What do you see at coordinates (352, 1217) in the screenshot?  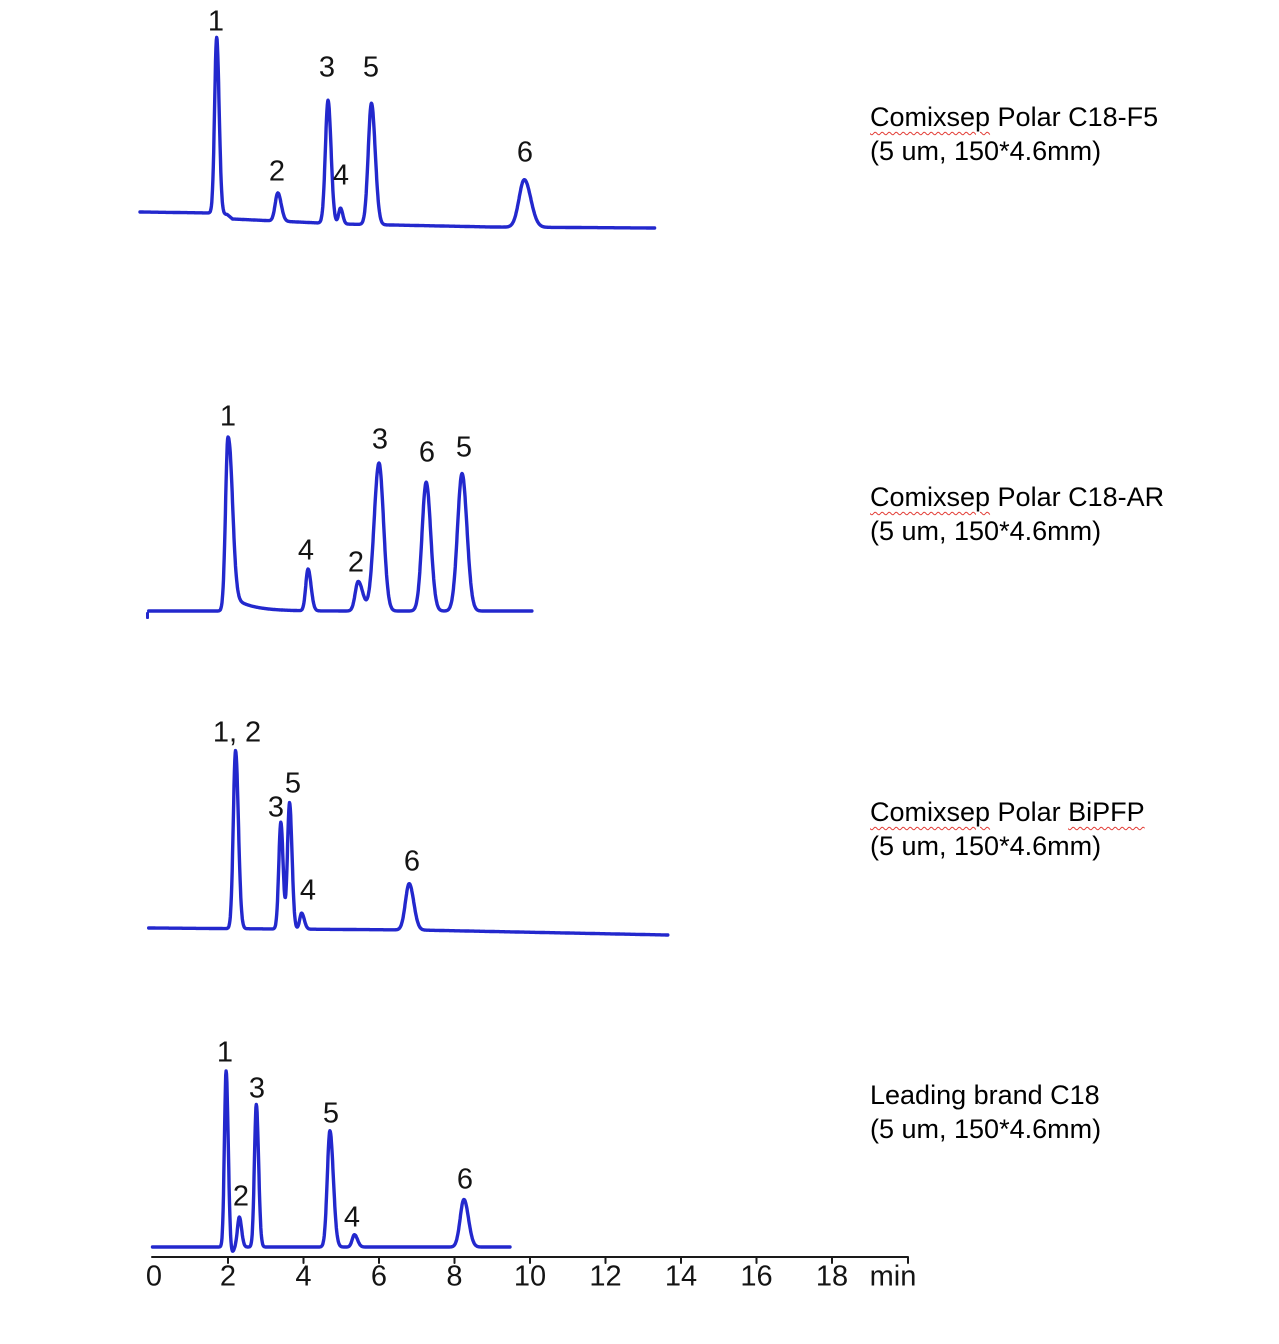 I see `peak-label-trace4-4: 4` at bounding box center [352, 1217].